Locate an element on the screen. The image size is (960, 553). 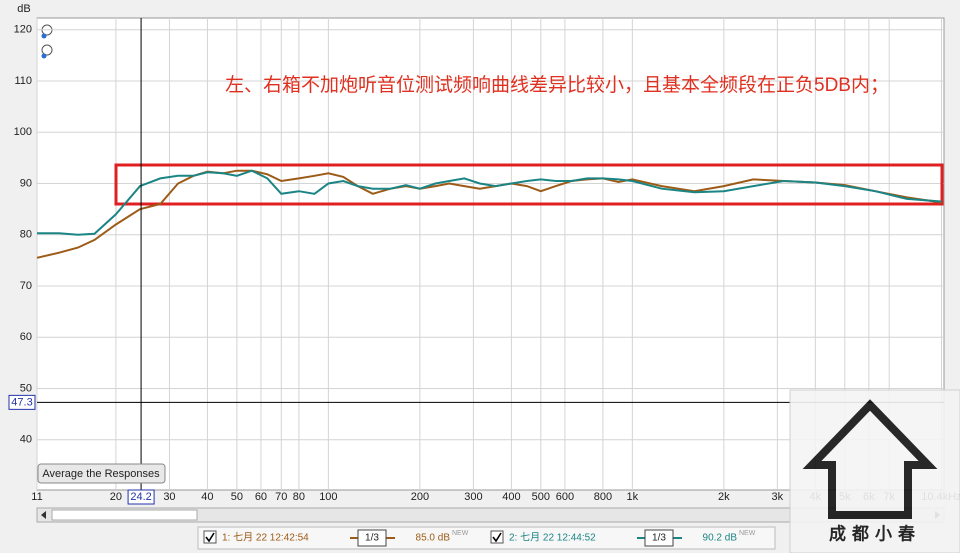
legend-name: 2: 七月 22 12:44:52 is located at coordinates (552, 538).